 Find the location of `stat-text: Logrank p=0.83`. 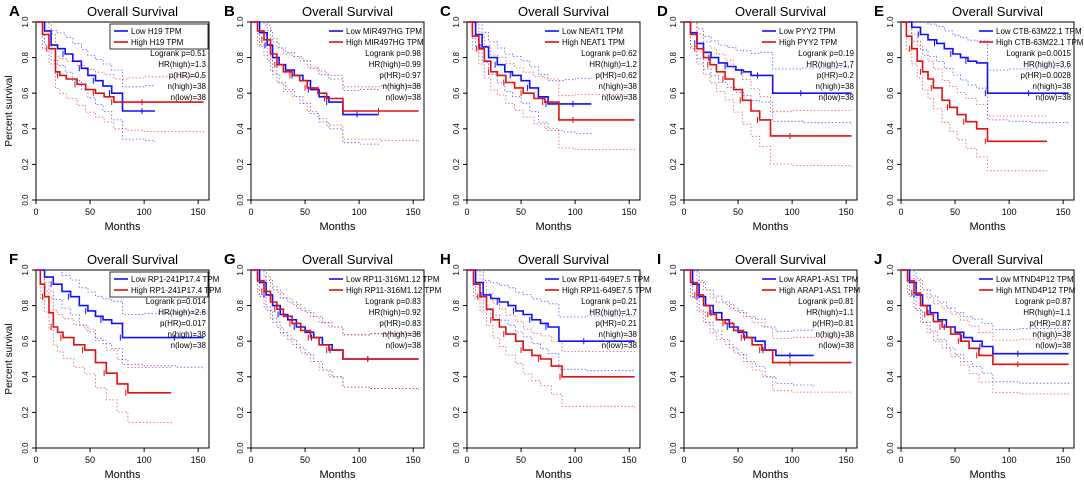

stat-text: Logrank p=0.83 is located at coordinates (393, 301).